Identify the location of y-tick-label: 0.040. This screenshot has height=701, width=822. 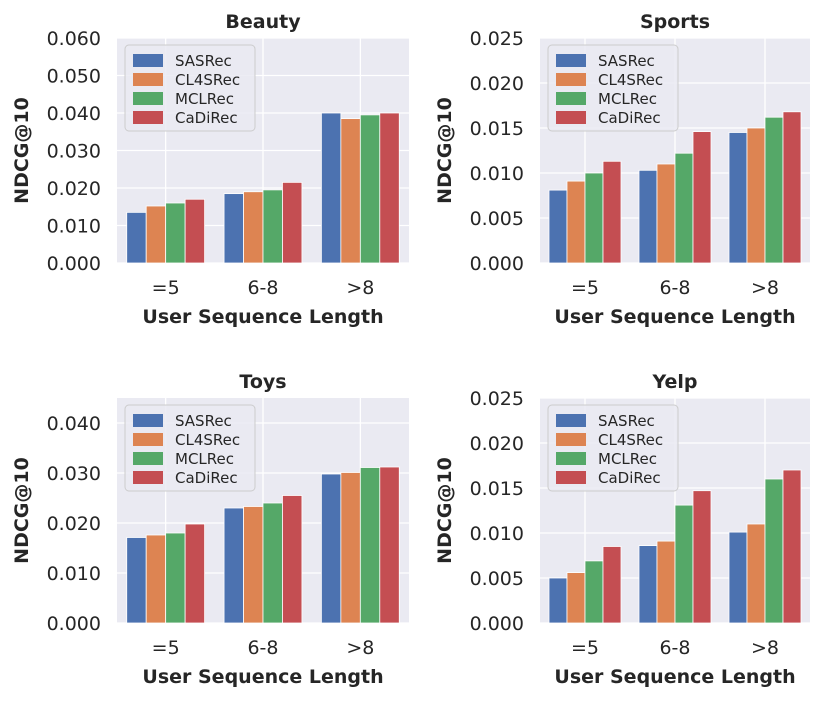
(74, 114).